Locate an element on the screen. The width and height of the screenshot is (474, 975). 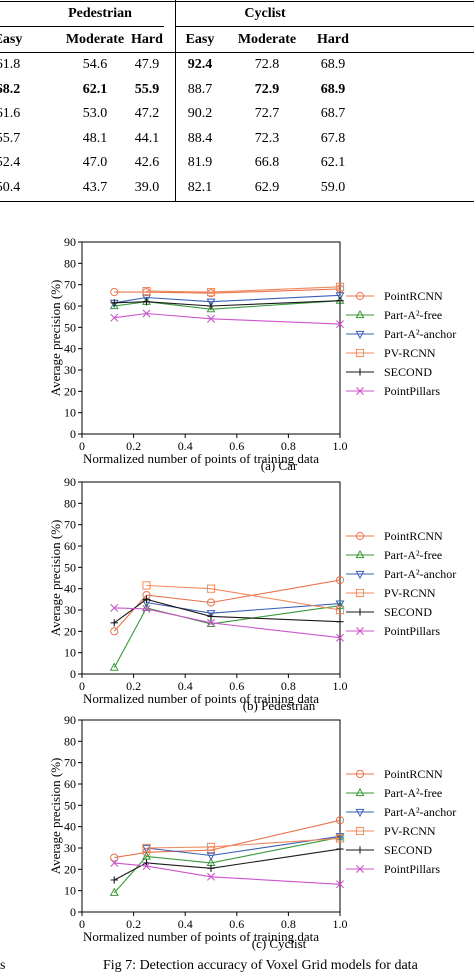
x-tick-label: 0.2 is located at coordinates (133, 924).